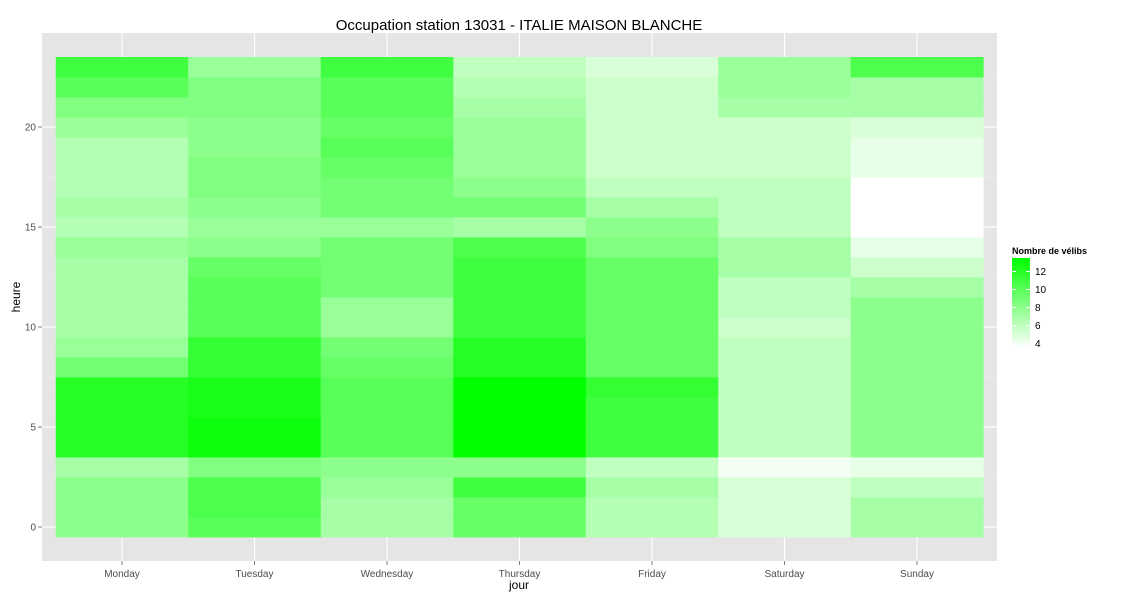  What do you see at coordinates (122, 574) in the screenshot?
I see `x-tick-label: Monday` at bounding box center [122, 574].